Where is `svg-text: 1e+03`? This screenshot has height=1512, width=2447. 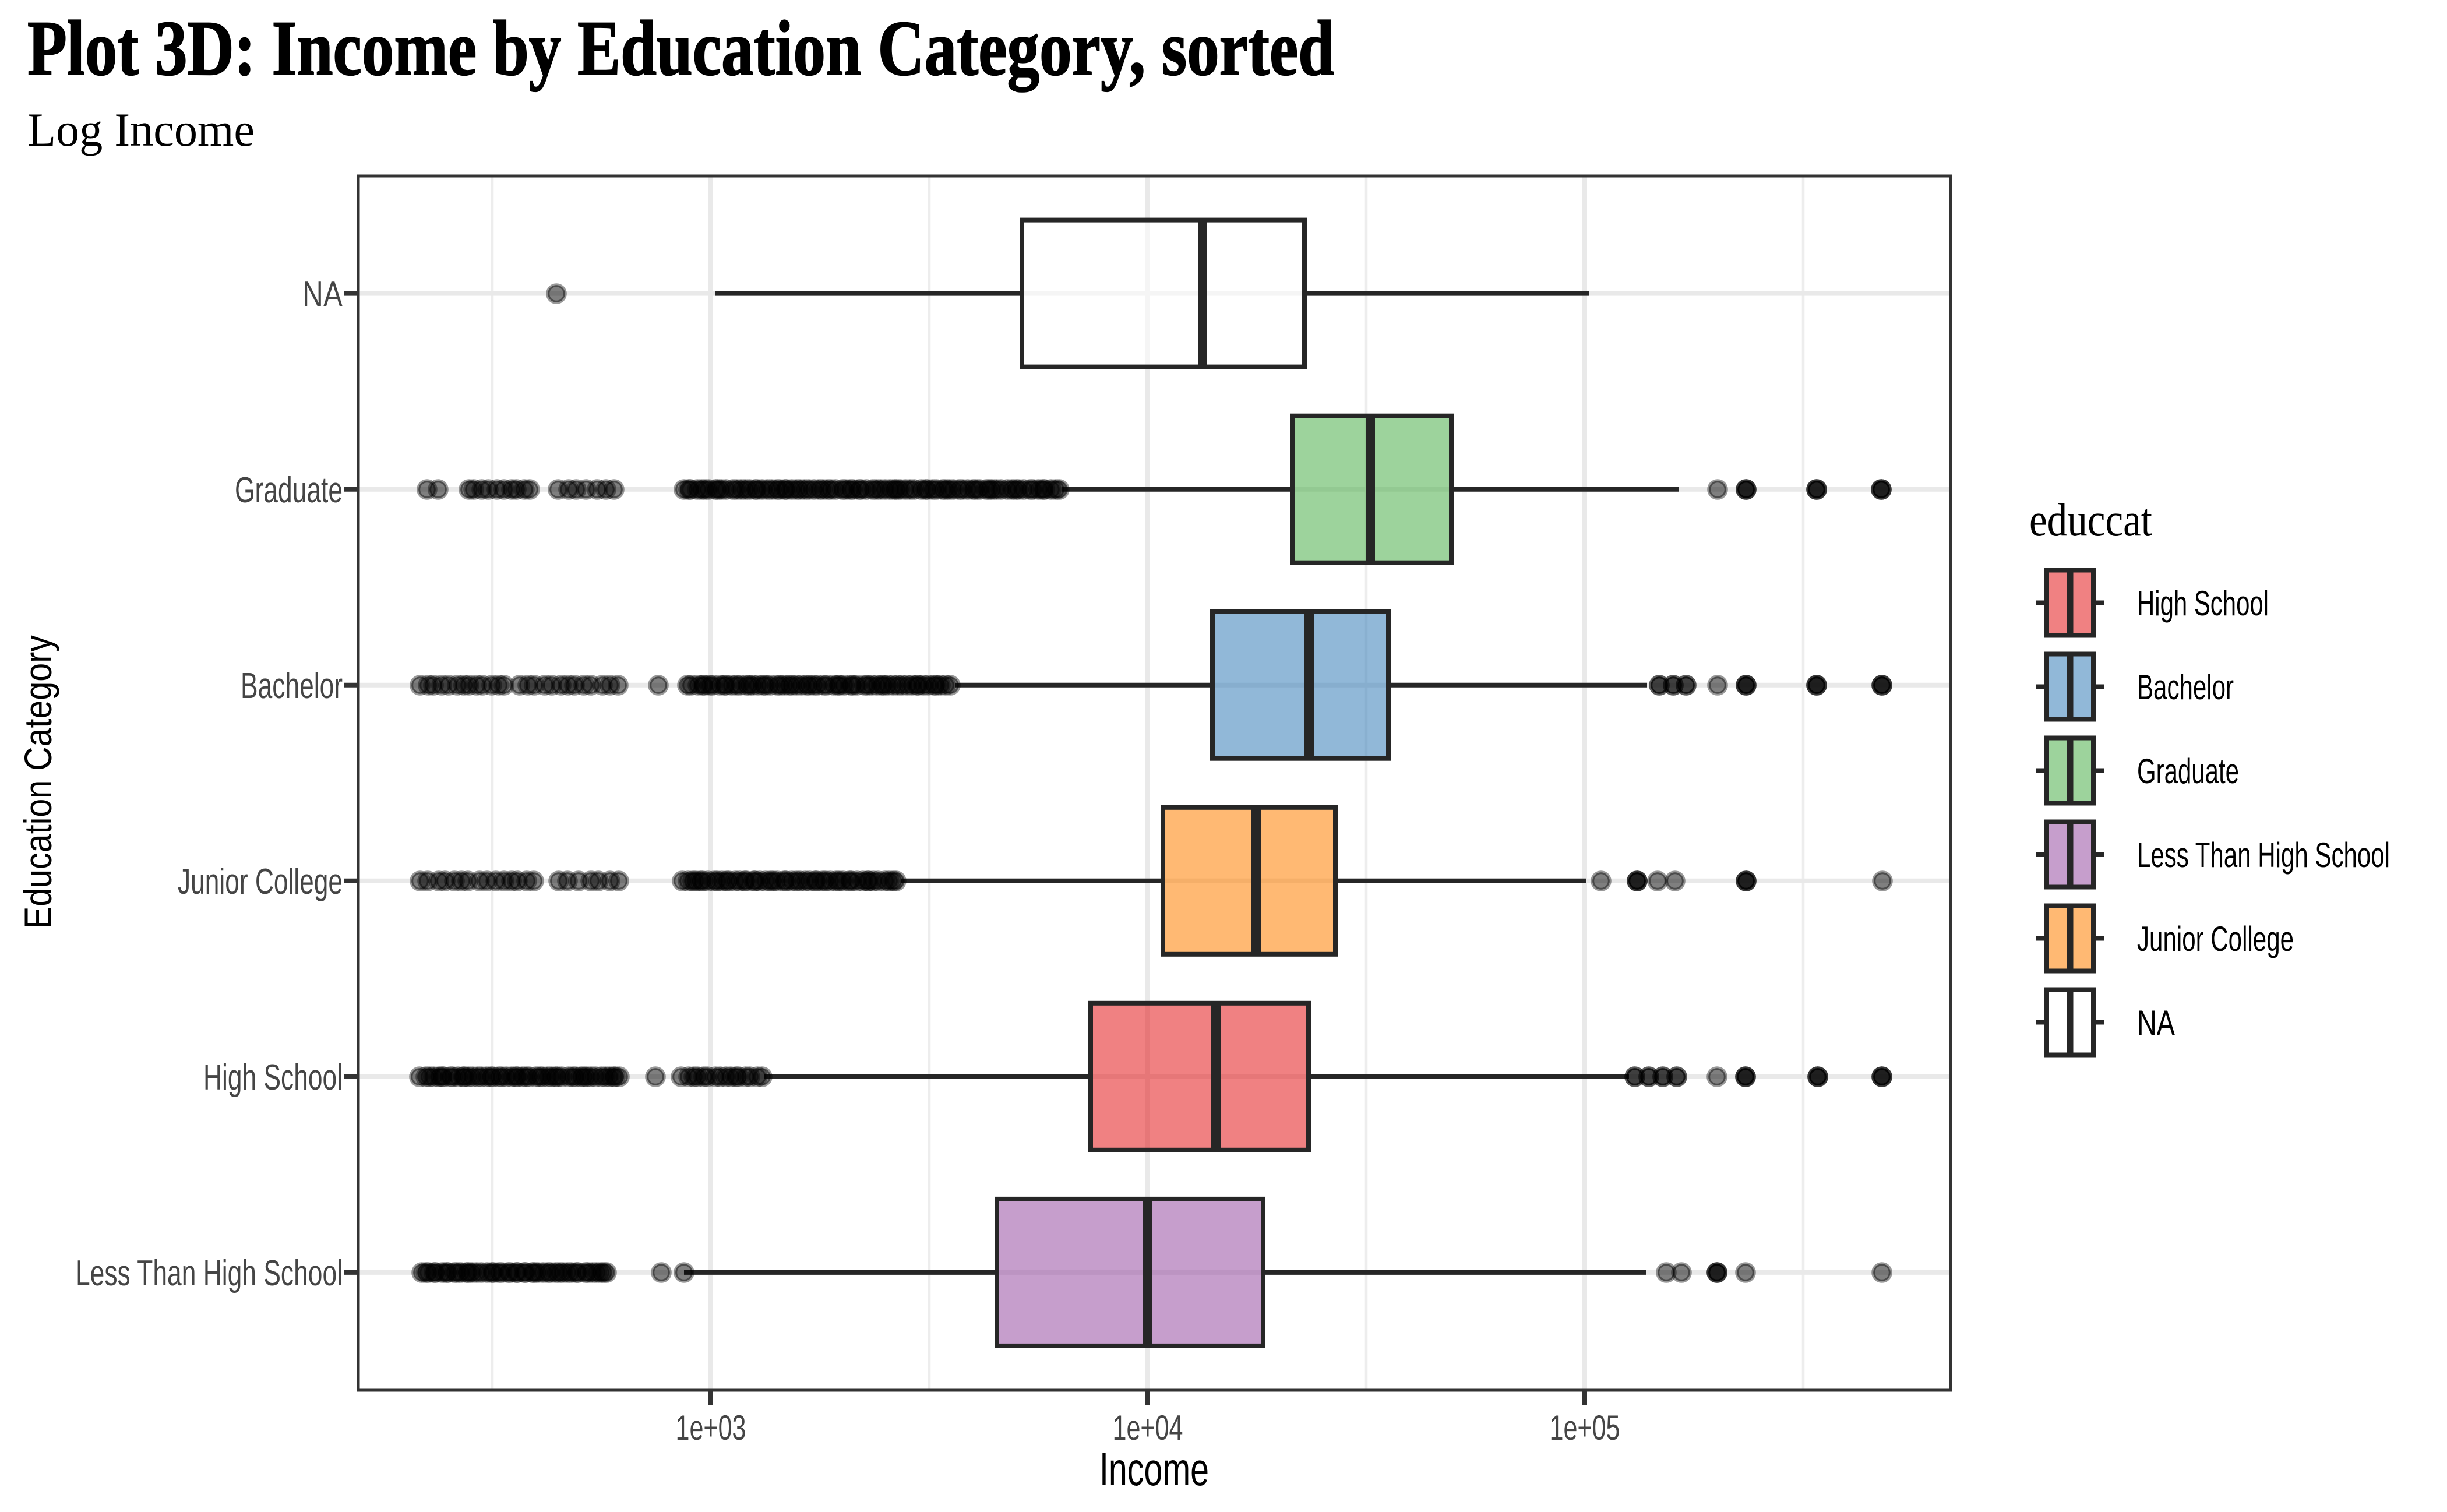
svg-text: 1e+03 is located at coordinates (711, 1427).